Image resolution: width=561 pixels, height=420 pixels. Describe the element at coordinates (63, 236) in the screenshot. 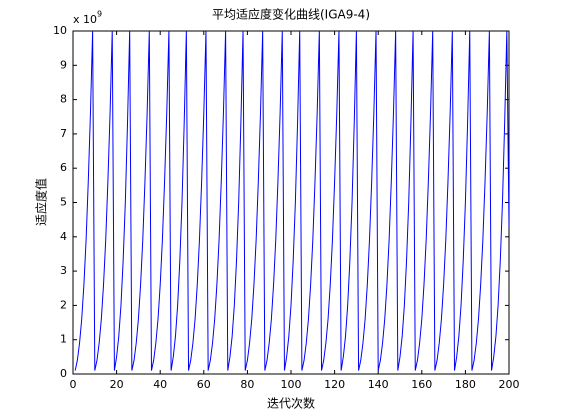

I see `y-tick-label: 4` at that location.